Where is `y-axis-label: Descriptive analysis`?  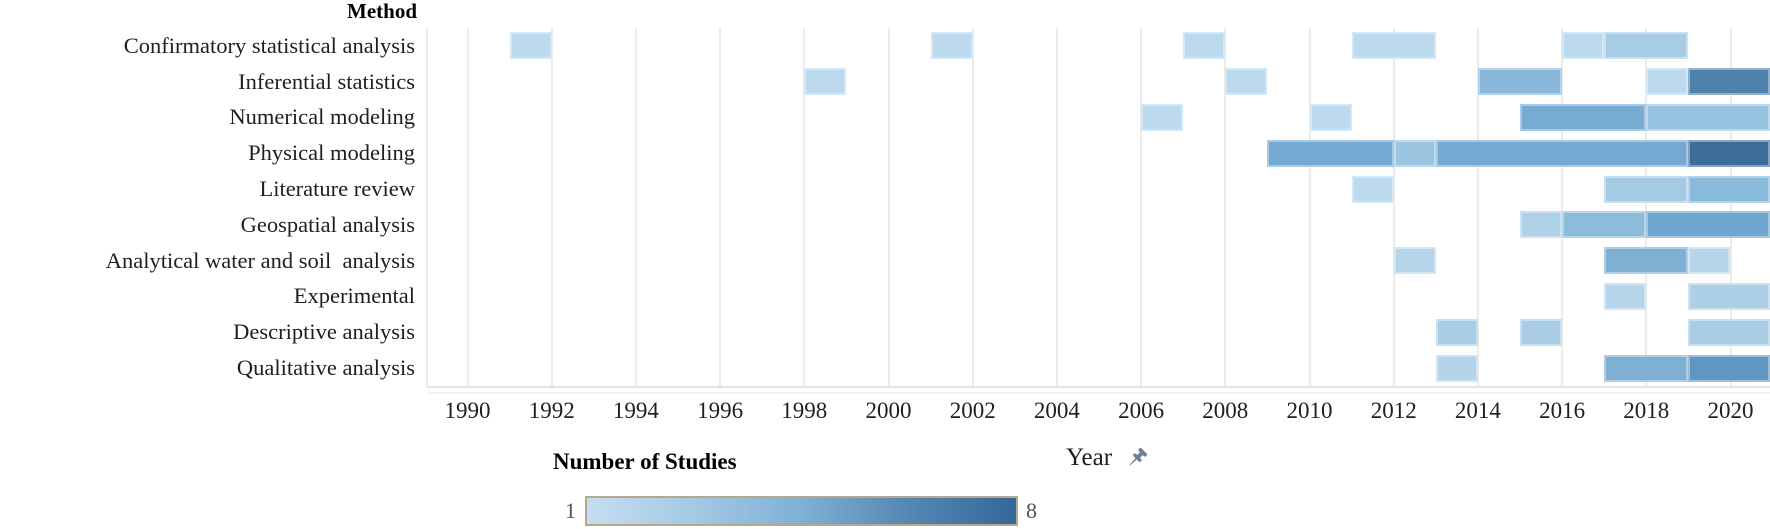
y-axis-label: Descriptive analysis is located at coordinates (324, 332).